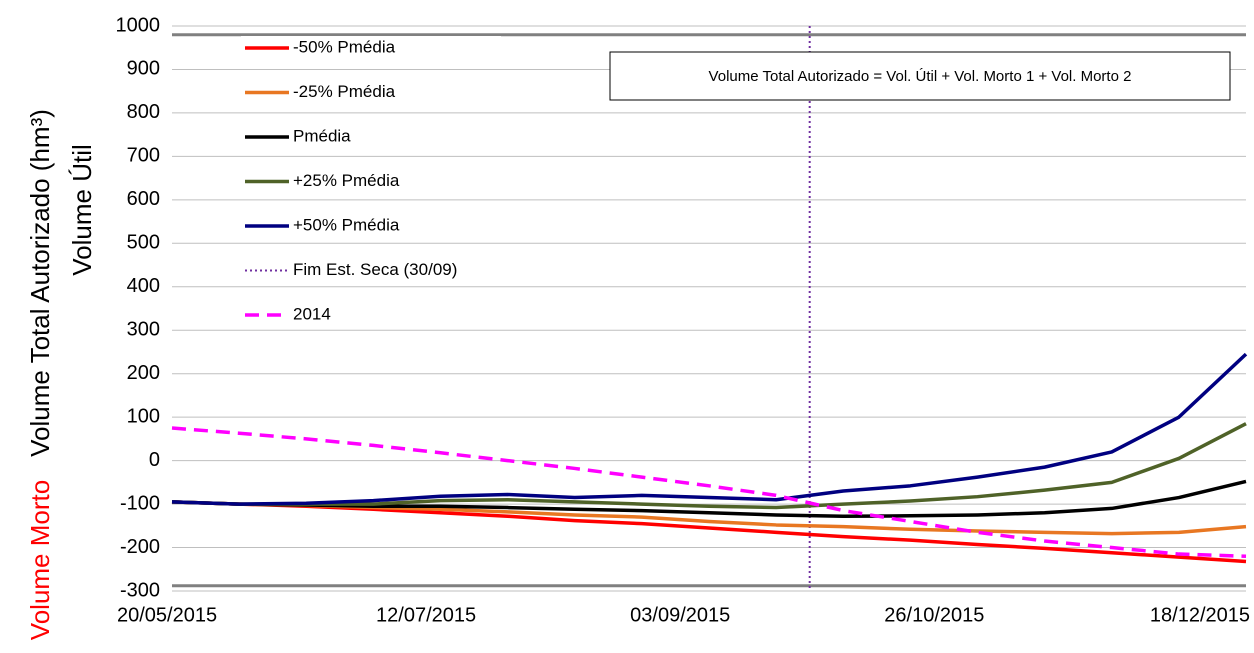 This screenshot has height=653, width=1254. Describe the element at coordinates (40, 560) in the screenshot. I see `y-axis-label-lower: Volume Morto` at that location.